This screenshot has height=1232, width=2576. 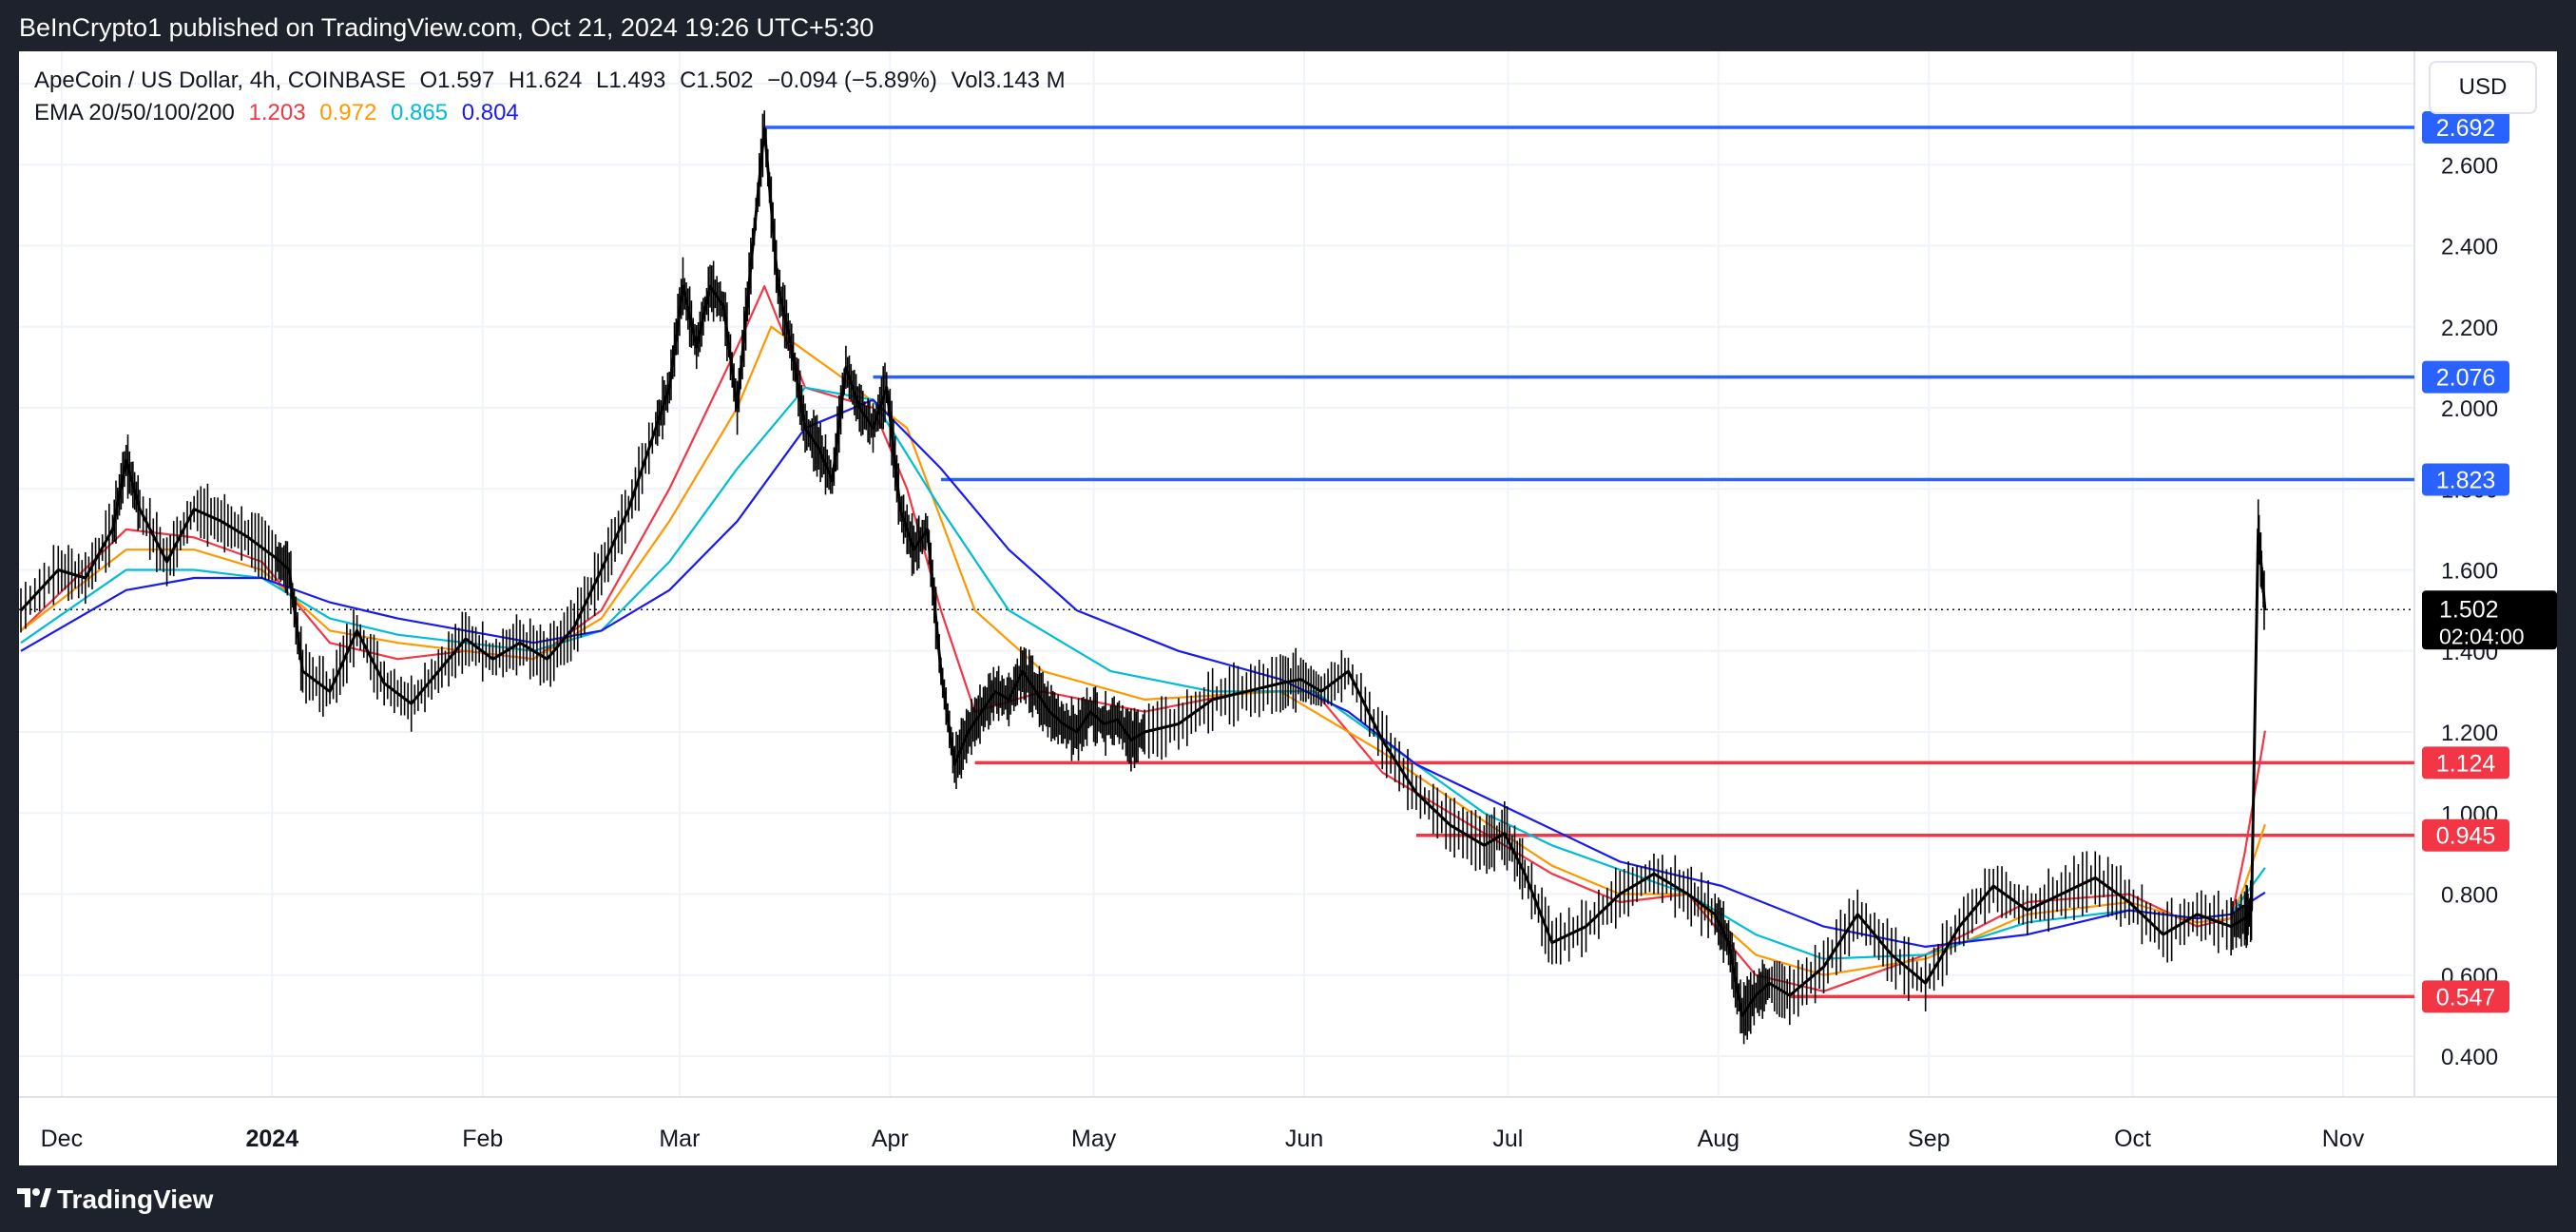 I want to click on x-tick-label: May, so click(x=1094, y=1139).